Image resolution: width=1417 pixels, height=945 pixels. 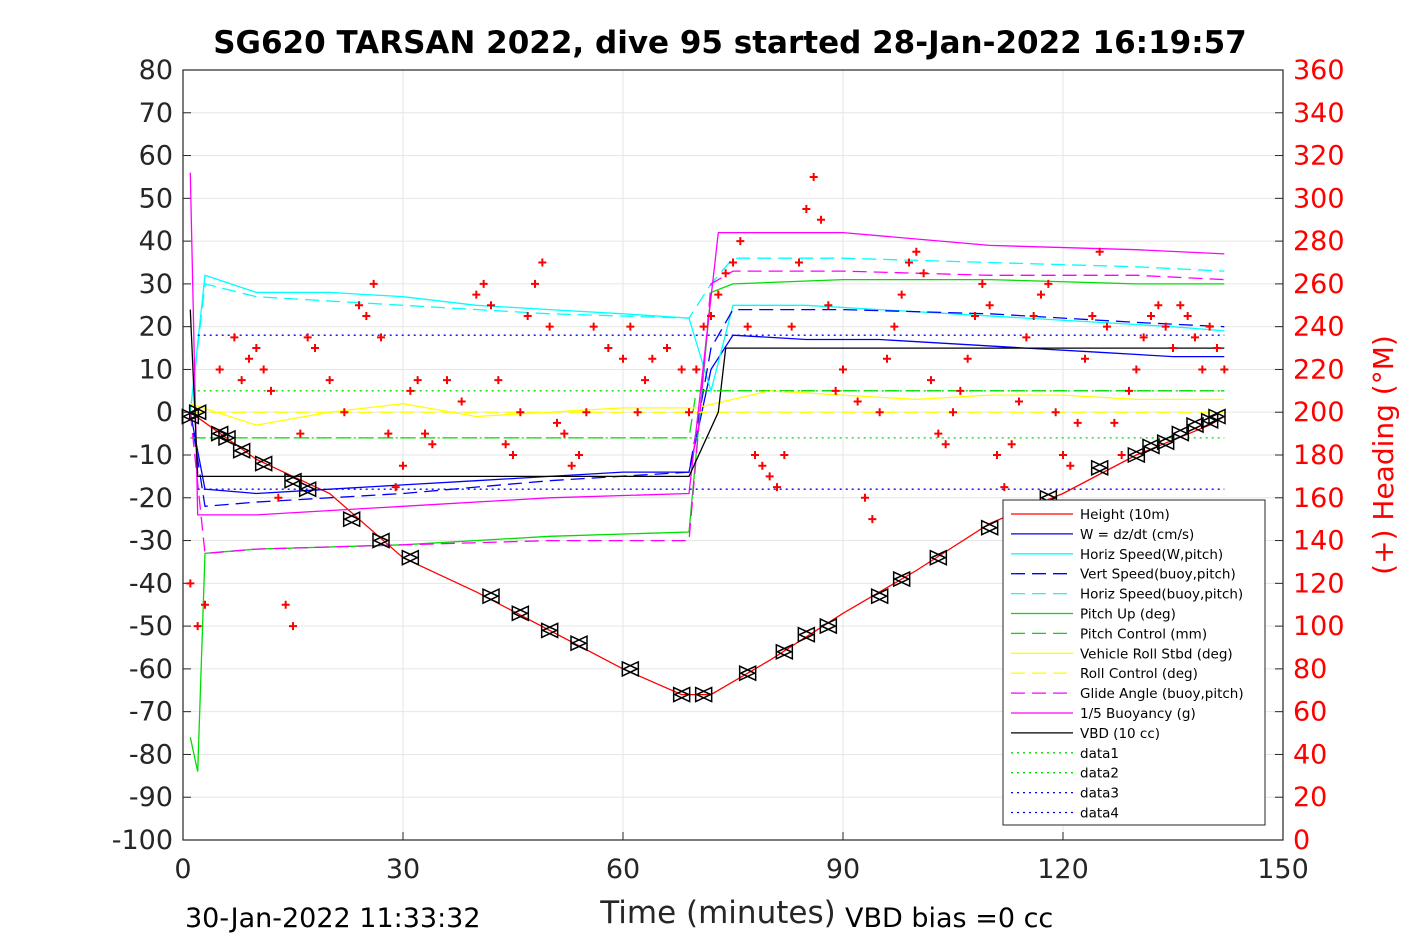 I want to click on y-right-tick-label: 40, so click(x=1310, y=754).